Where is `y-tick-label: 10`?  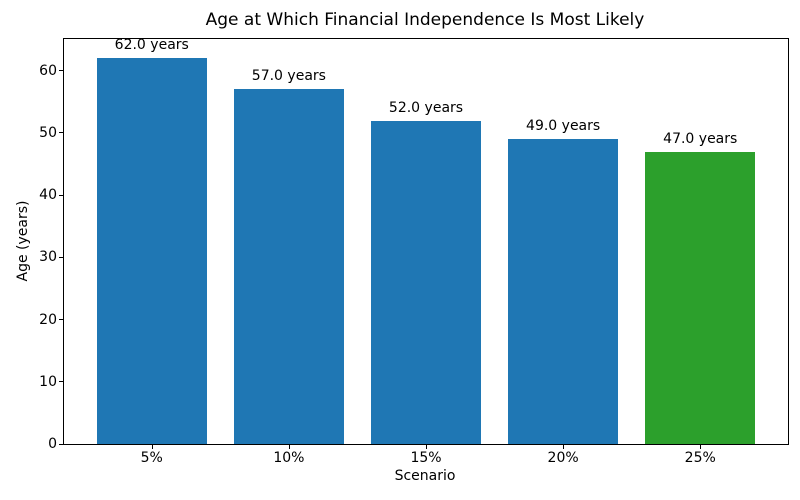
y-tick-label: 10 is located at coordinates (48, 381).